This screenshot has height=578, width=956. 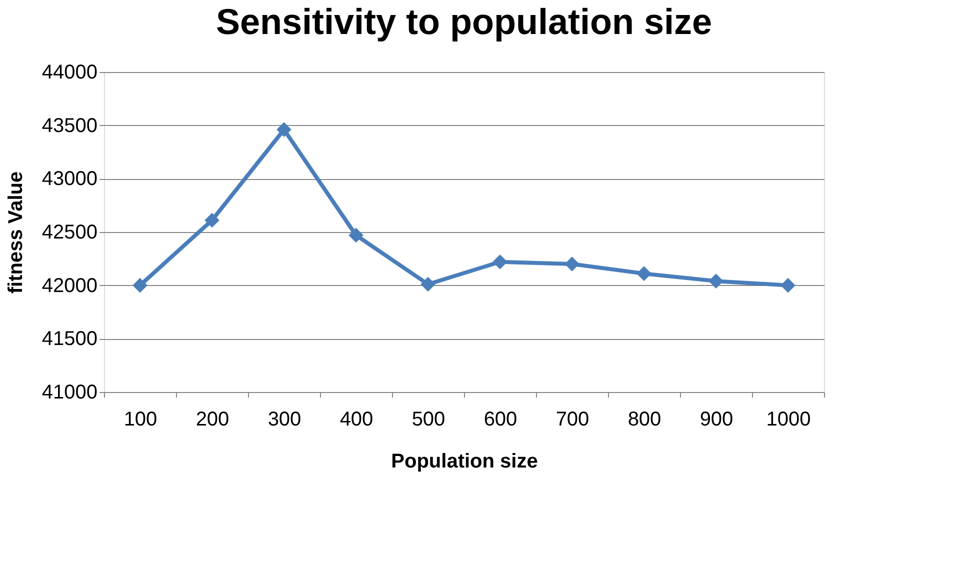 I want to click on x-tick-label: 100, so click(x=141, y=419).